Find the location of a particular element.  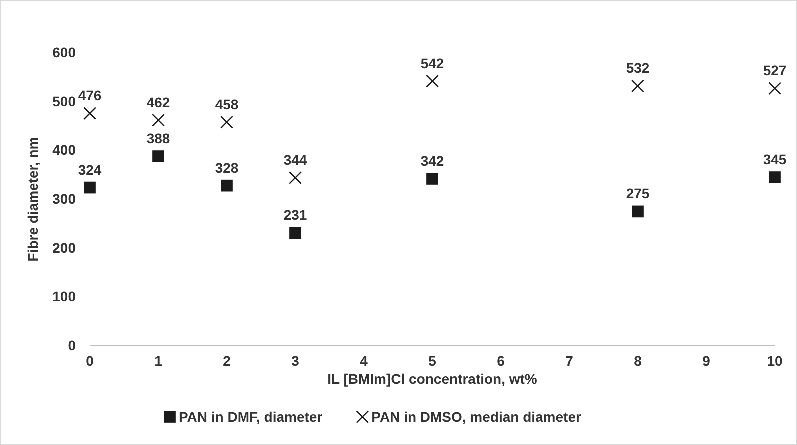

x-tick-label: 8 is located at coordinates (638, 360).